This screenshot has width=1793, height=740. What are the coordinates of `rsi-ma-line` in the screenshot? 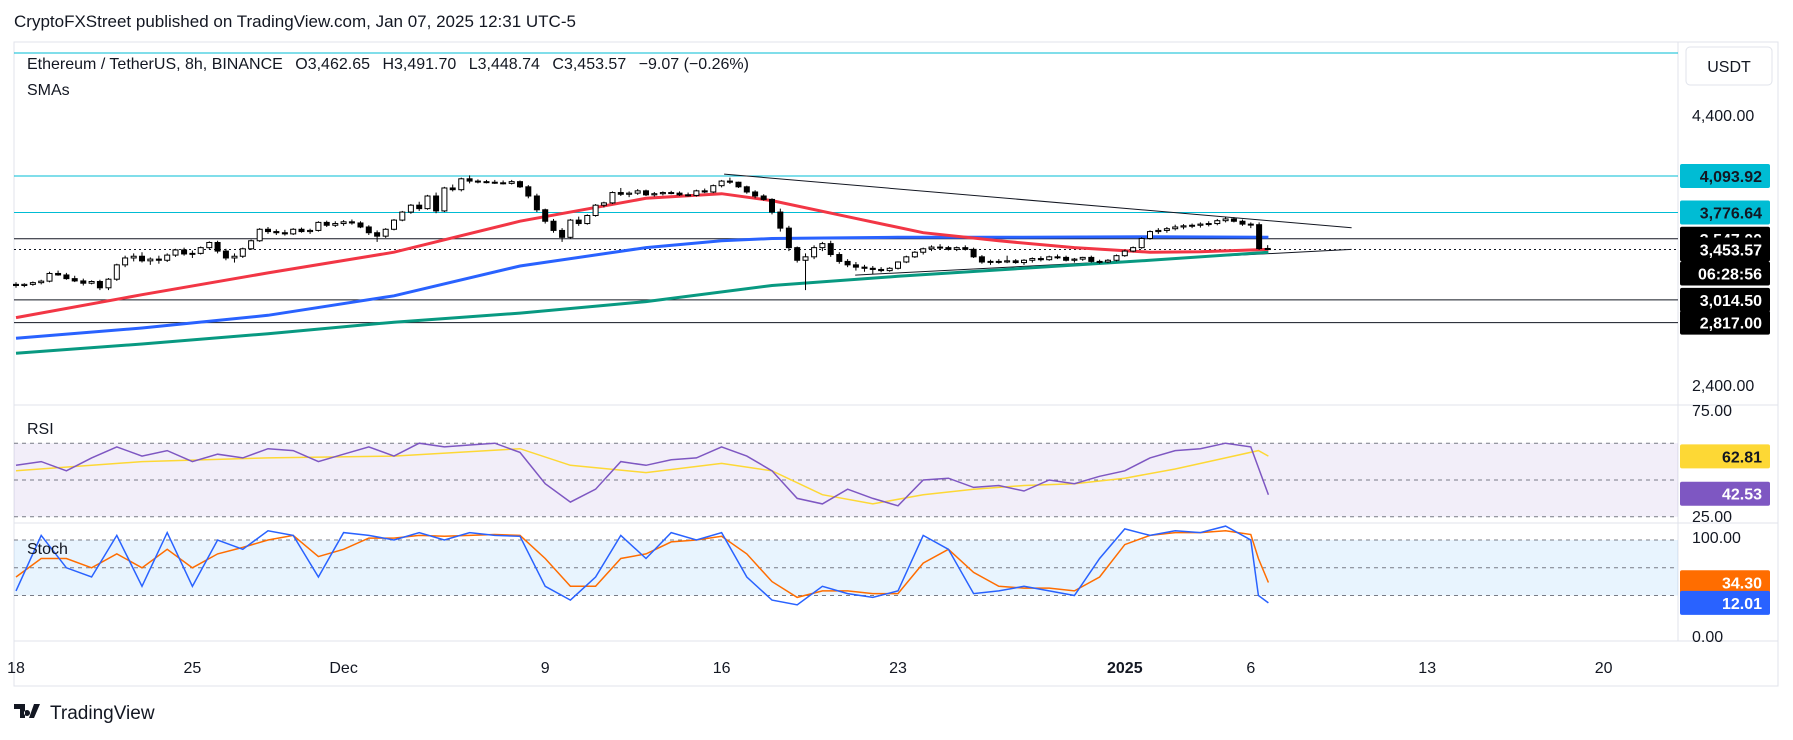 It's located at (642, 476).